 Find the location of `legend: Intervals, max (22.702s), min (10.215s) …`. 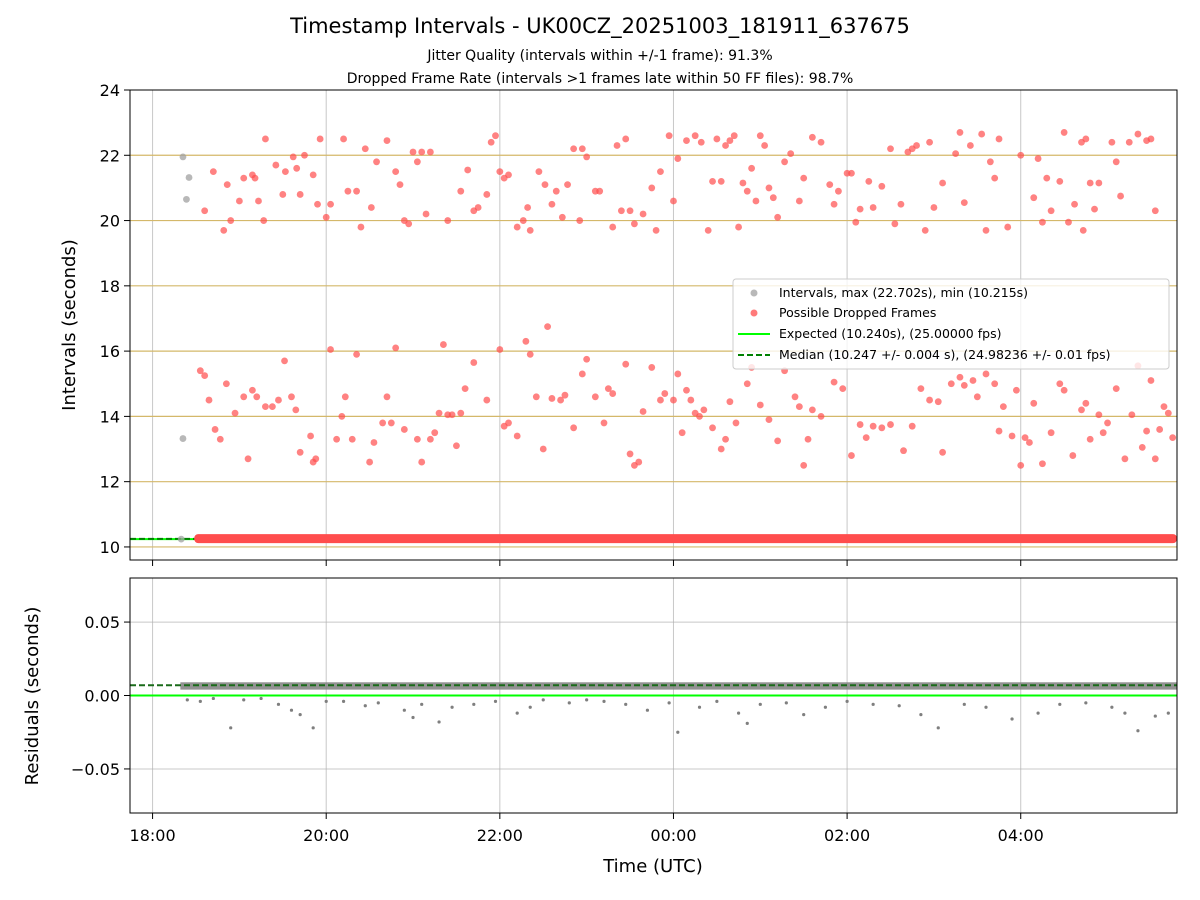

legend: Intervals, max (22.702s), min (10.215s) … is located at coordinates (951, 324).